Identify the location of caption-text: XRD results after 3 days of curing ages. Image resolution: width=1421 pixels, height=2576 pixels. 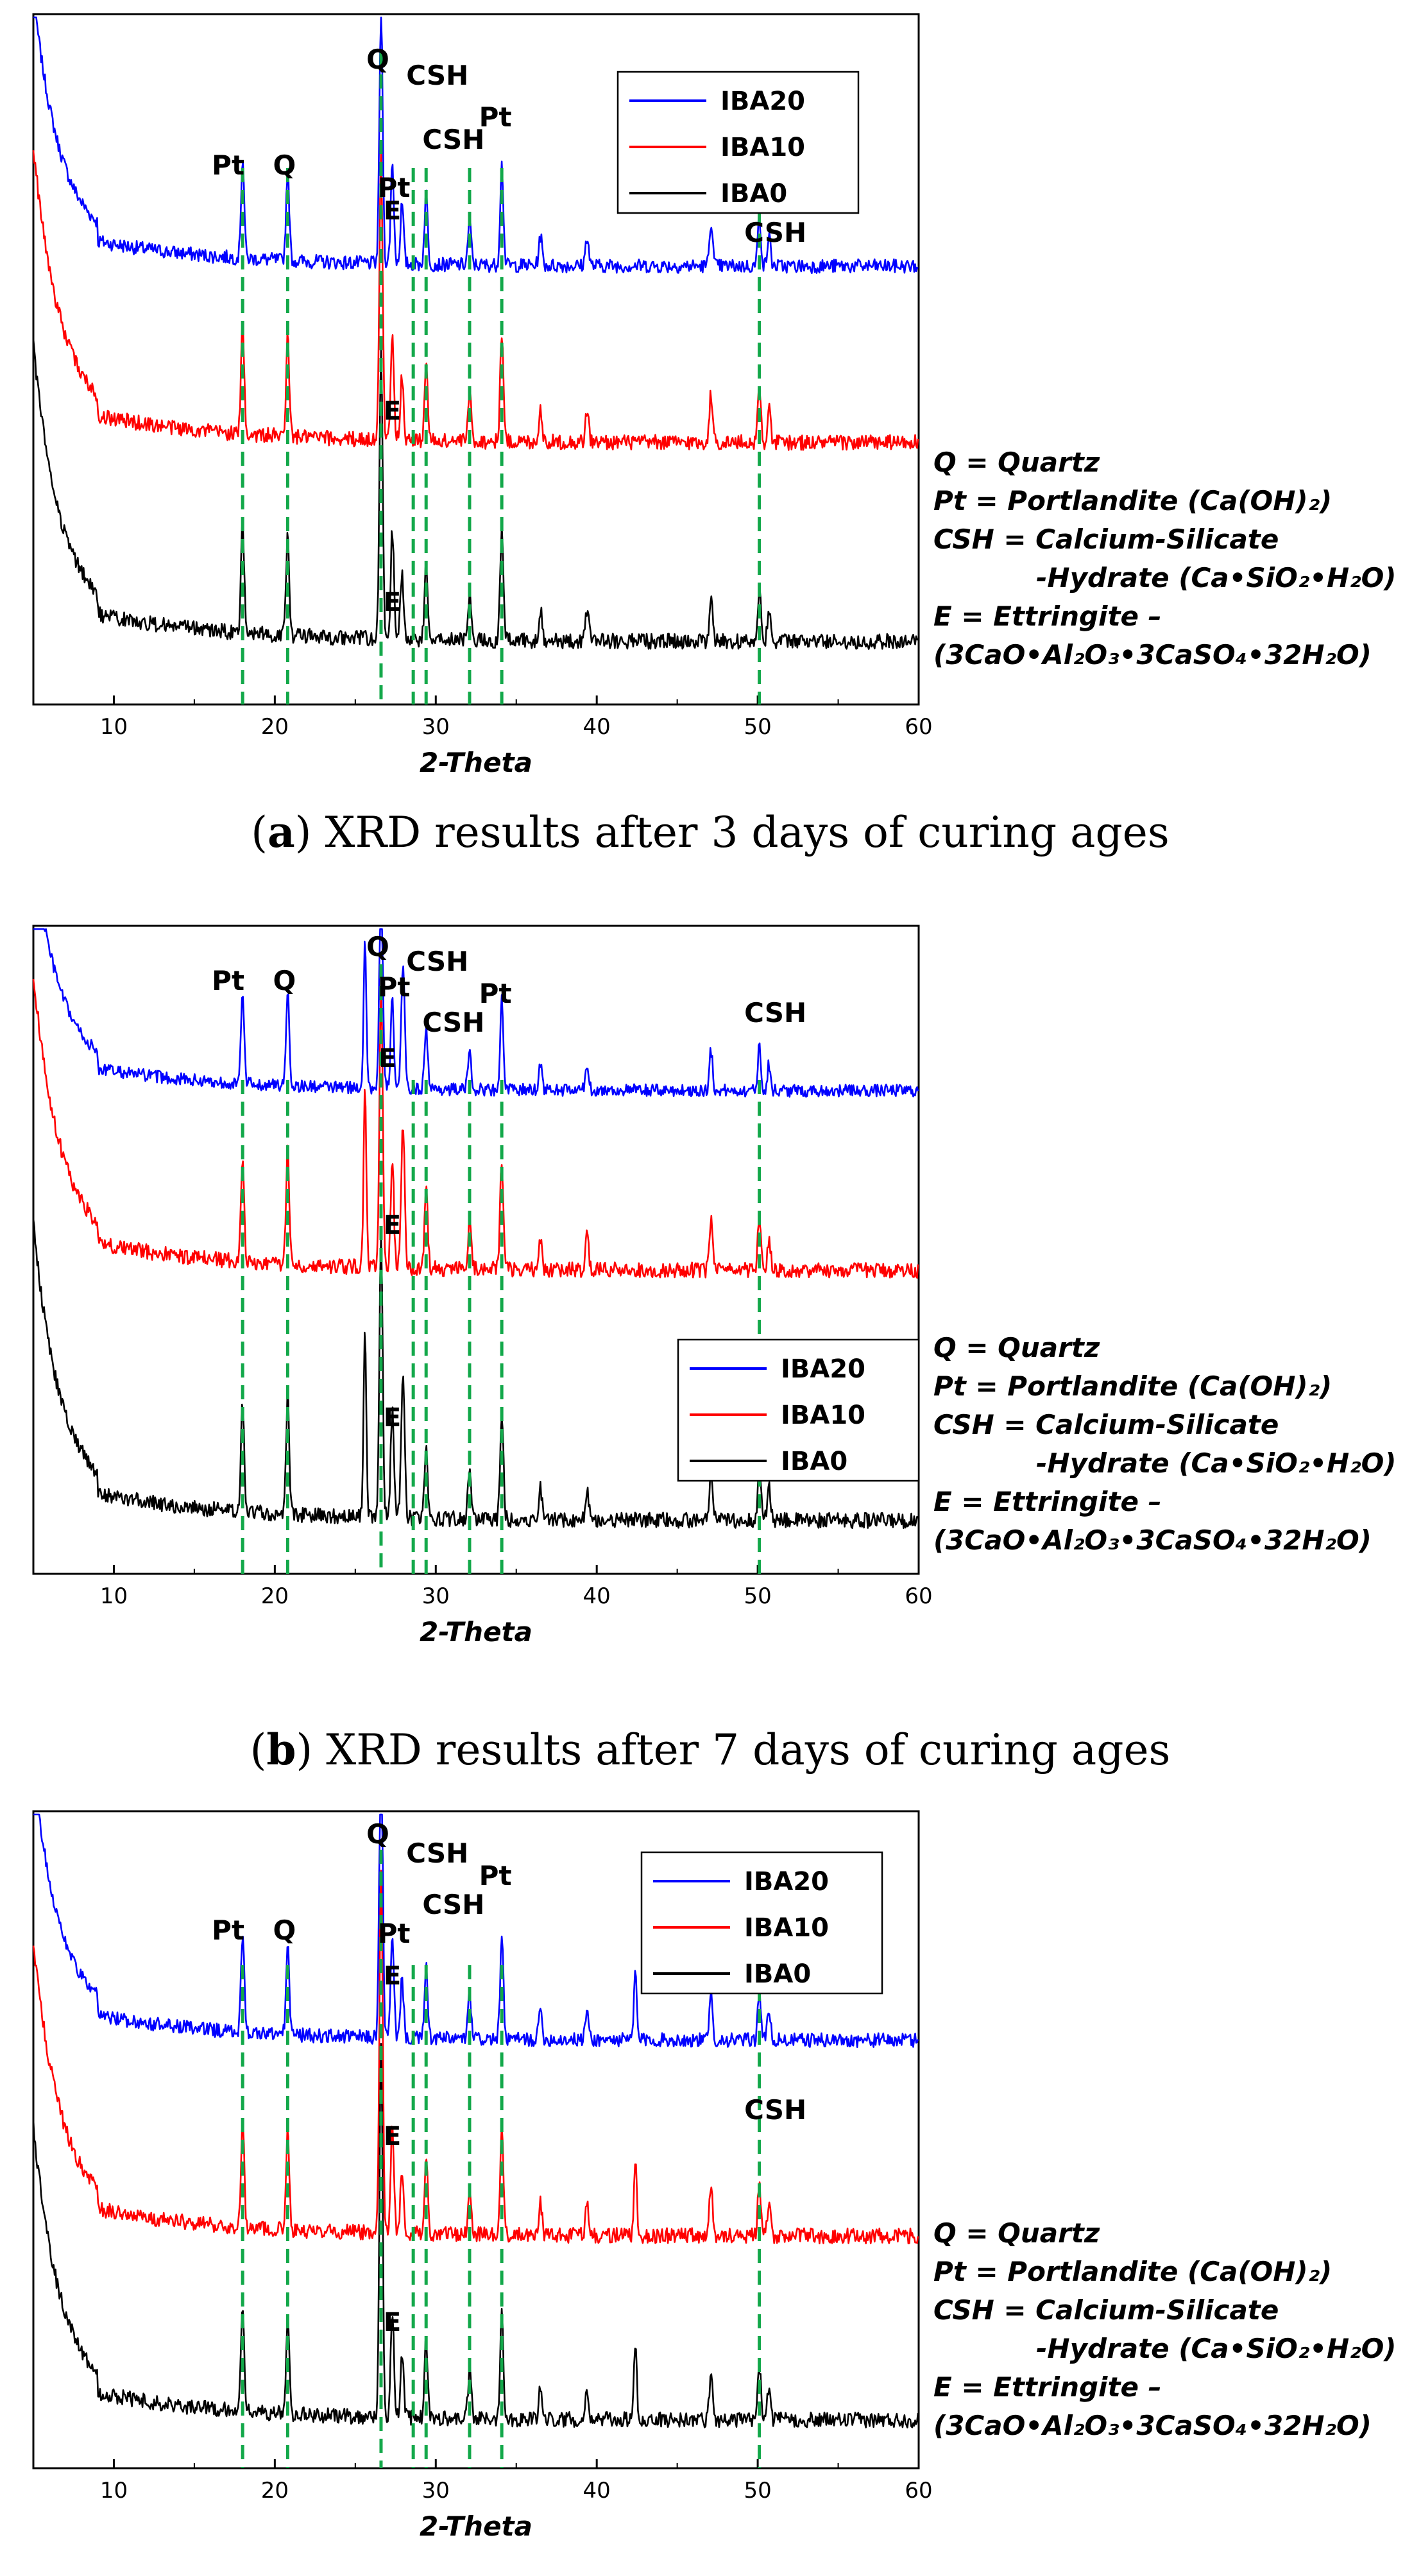
(741, 833).